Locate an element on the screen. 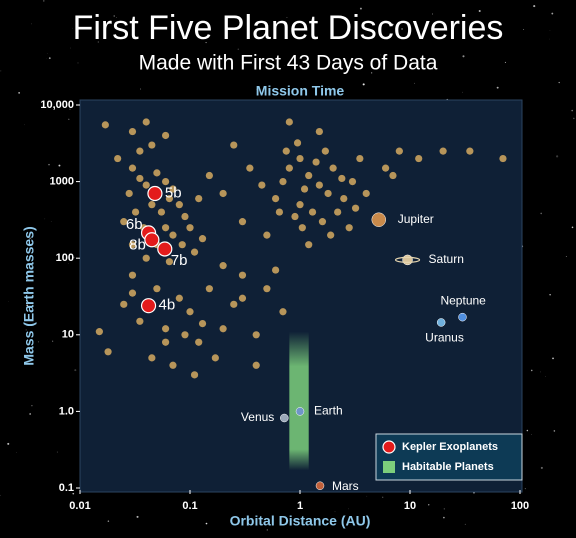 The image size is (576, 538). planet-label: Mars is located at coordinates (345, 486).